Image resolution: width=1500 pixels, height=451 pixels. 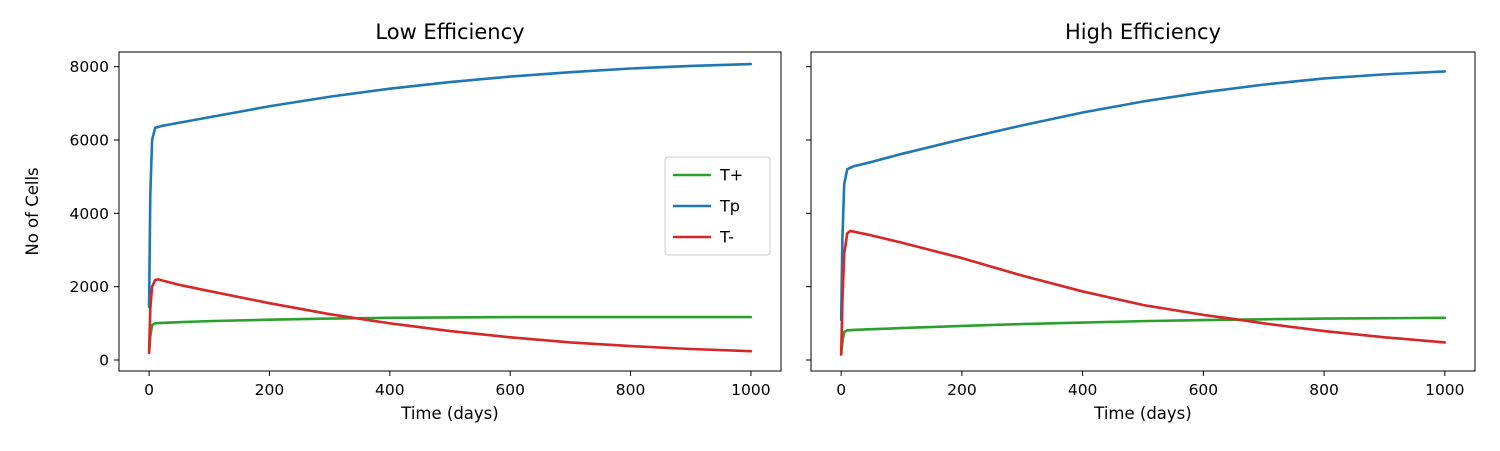 I want to click on legend-label: T+, so click(x=731, y=175).